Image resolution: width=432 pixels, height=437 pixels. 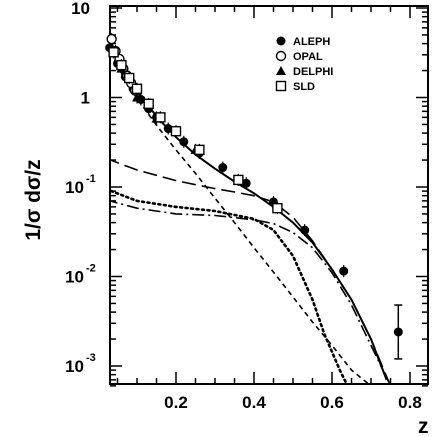 What do you see at coordinates (398, 331) in the screenshot?
I see `error-marker-point` at bounding box center [398, 331].